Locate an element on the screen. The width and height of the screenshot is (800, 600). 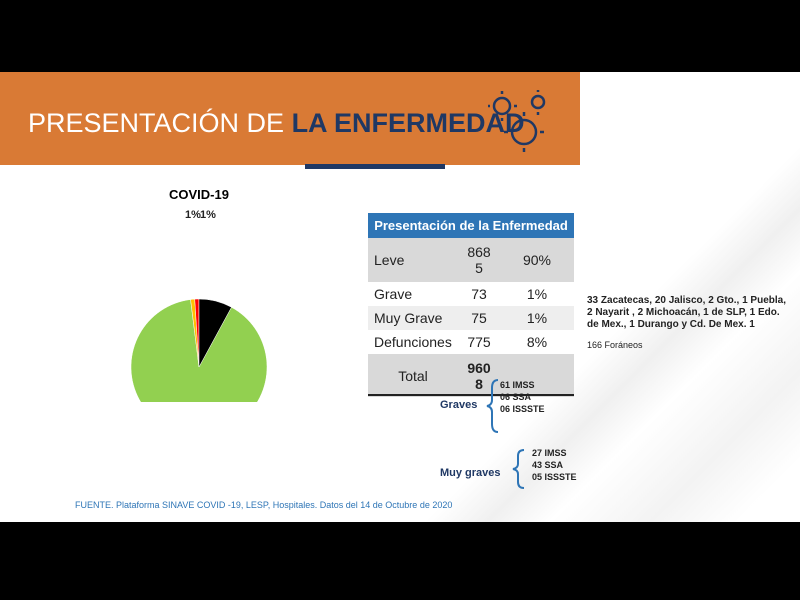
table-cell: Total is located at coordinates (413, 375).